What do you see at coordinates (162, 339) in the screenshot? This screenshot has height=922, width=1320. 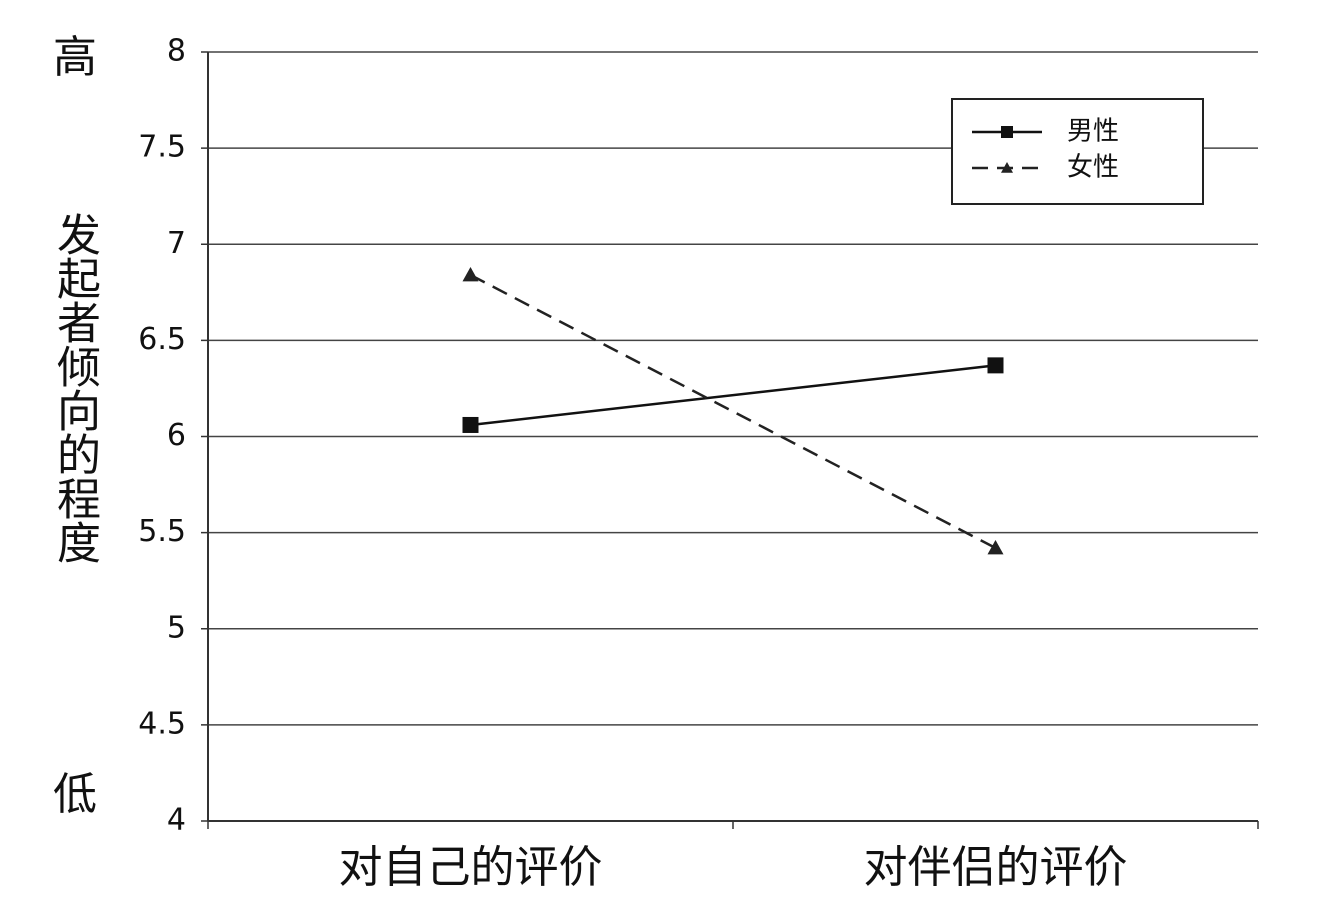 I see `y-tick-label: 6.5` at bounding box center [162, 339].